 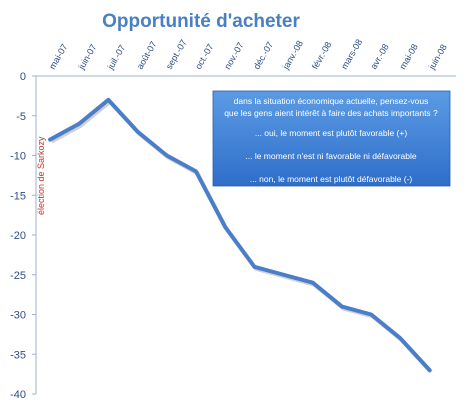 I want to click on question-box-background, so click(x=331, y=138).